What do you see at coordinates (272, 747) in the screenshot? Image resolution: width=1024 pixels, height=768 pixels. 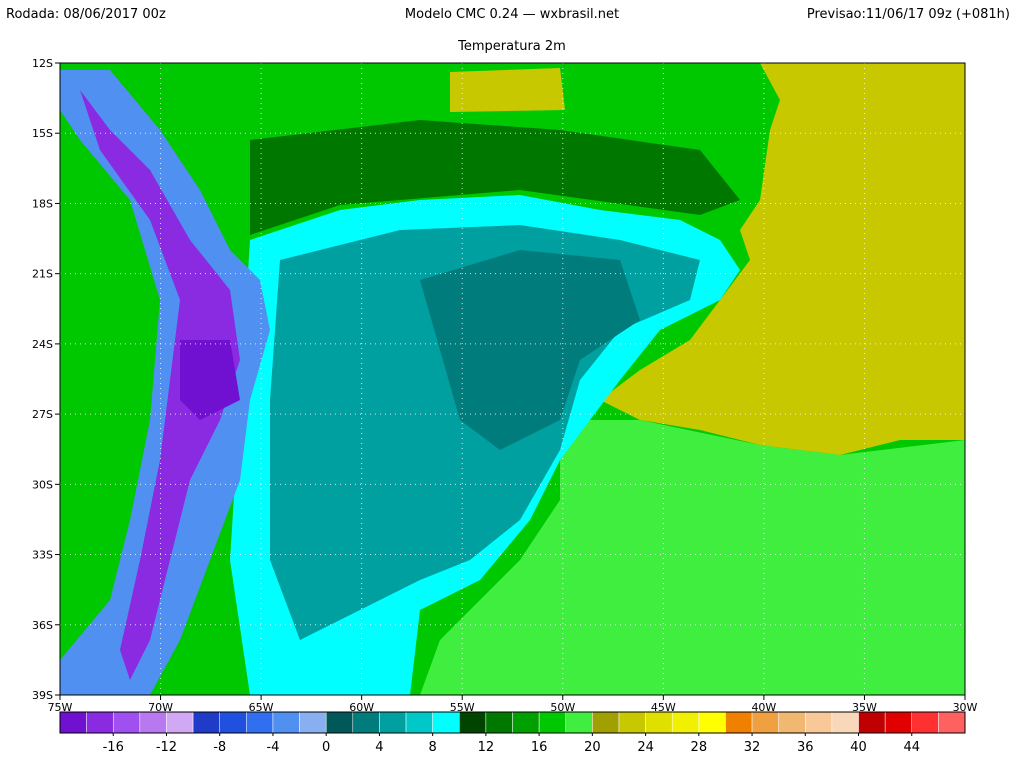 I see `colorbar-label: -4` at bounding box center [272, 747].